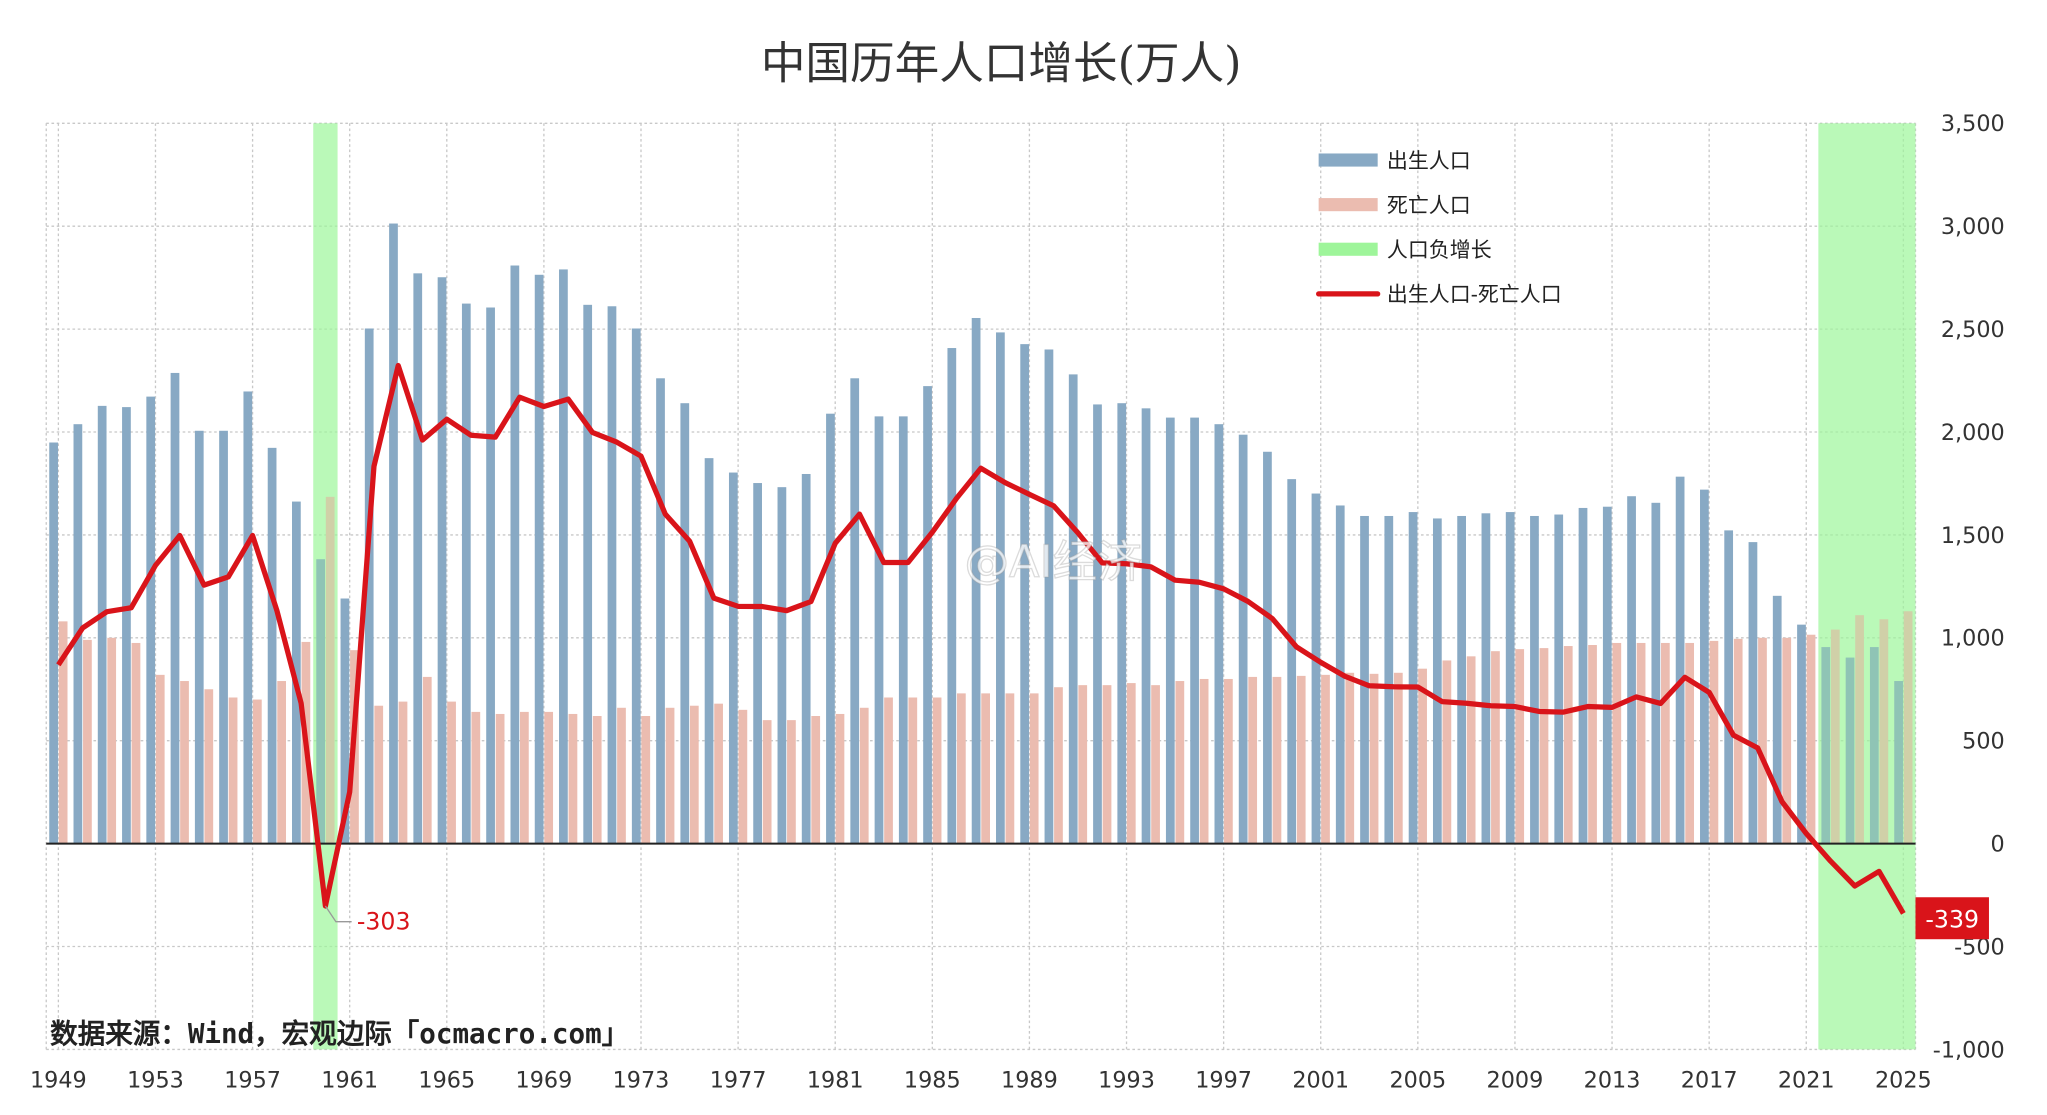  Describe the element at coordinates (1952, 919) in the screenshot. I see `annotation-label-2025: -339` at that location.